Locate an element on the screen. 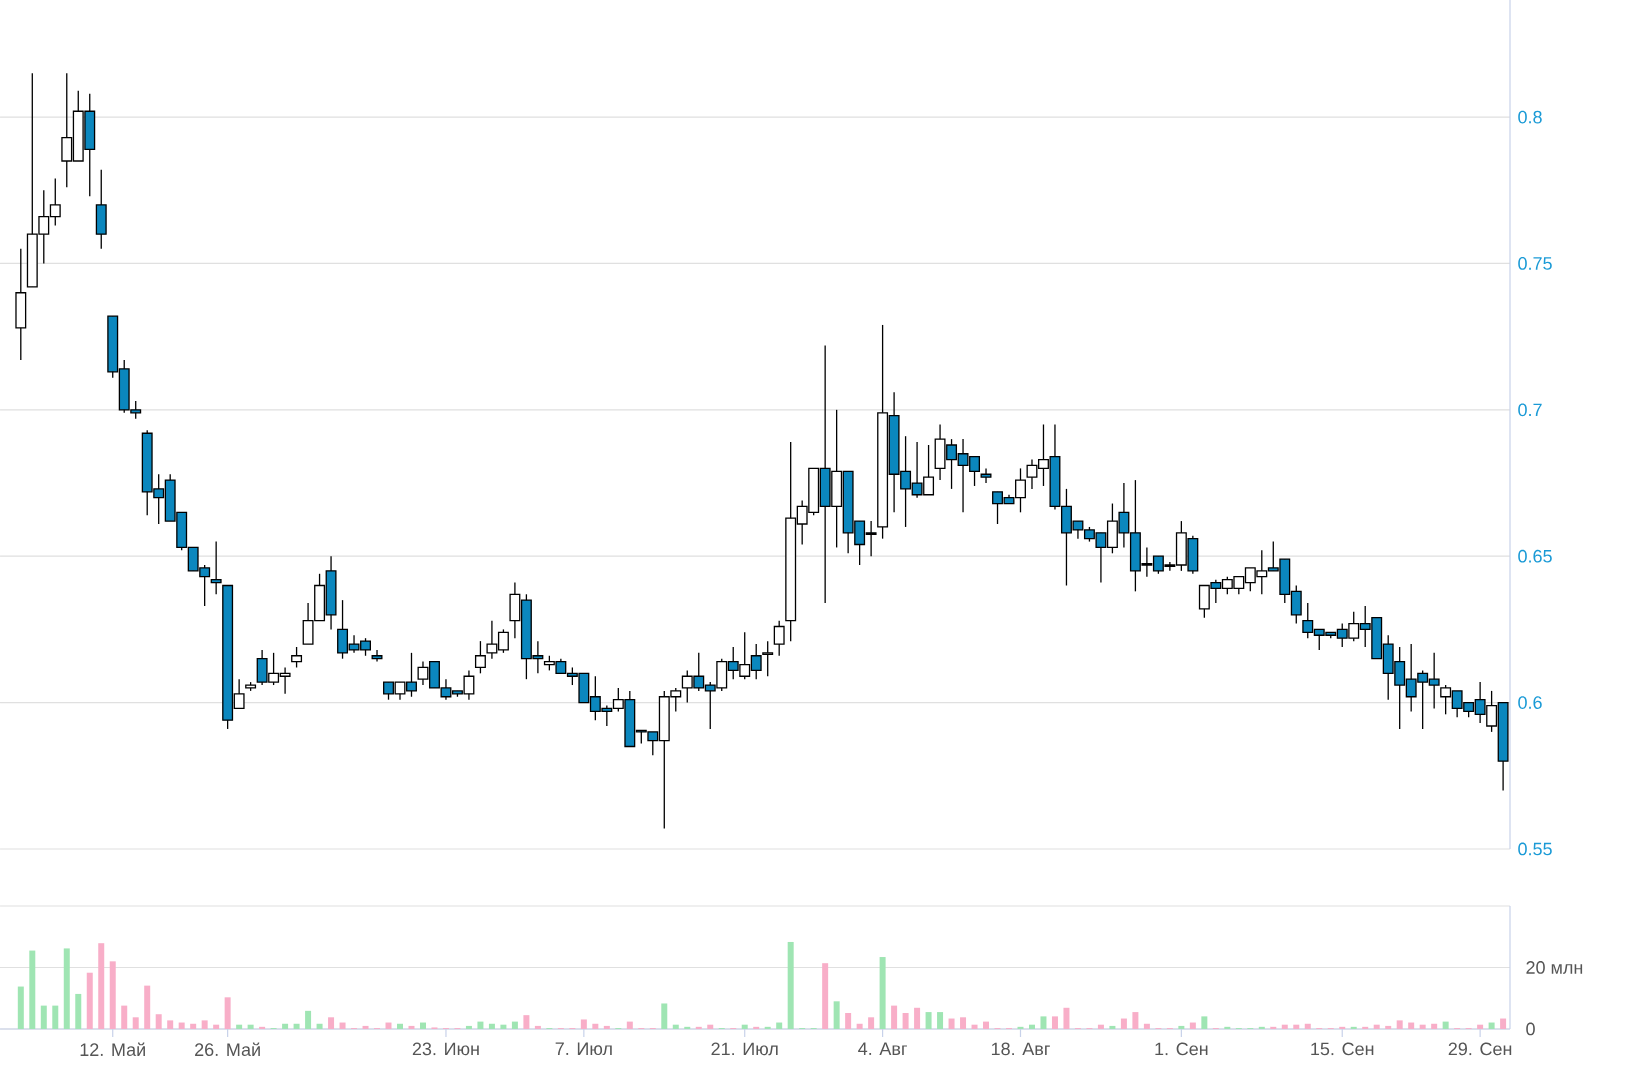  y-tick-label: 20 млн is located at coordinates (1554, 967).